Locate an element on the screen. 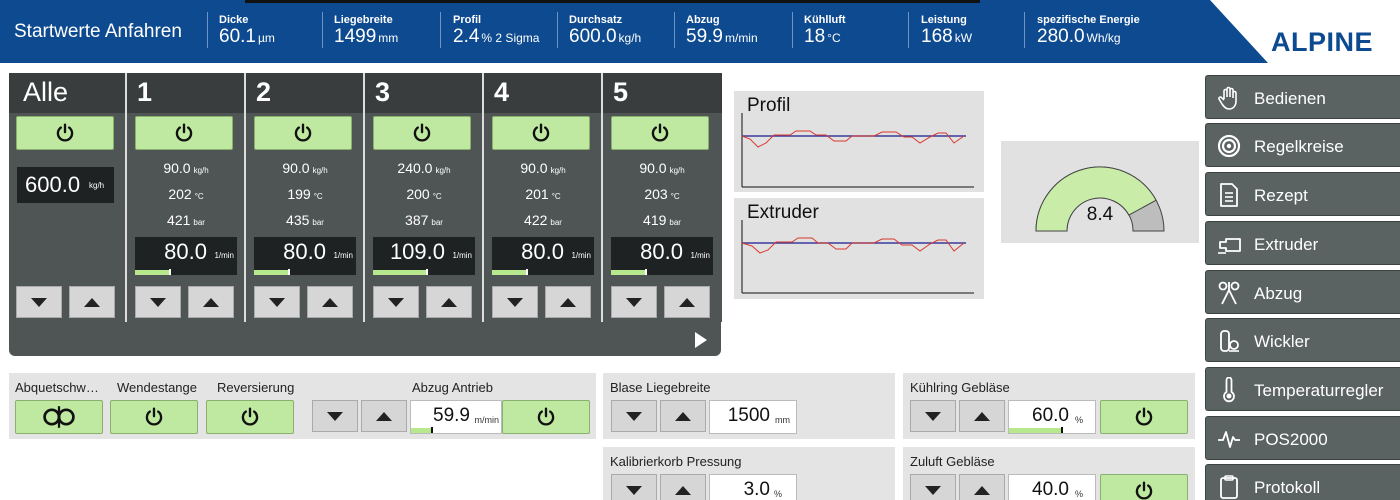 This screenshot has height=500, width=1400. sidebar-item-wickler: Wickler is located at coordinates (1302, 340).